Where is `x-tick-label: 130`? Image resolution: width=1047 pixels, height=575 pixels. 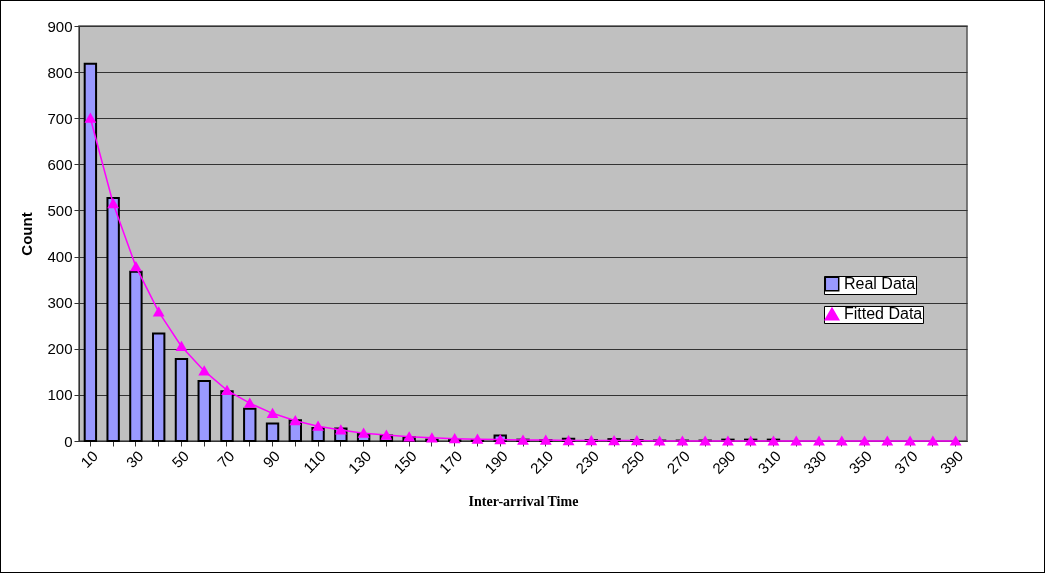 x-tick-label: 130 is located at coordinates (359, 462).